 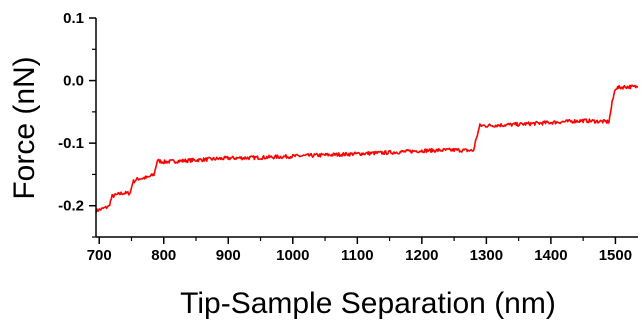 What do you see at coordinates (71, 206) in the screenshot?
I see `y-tick-label: -0.2` at bounding box center [71, 206].